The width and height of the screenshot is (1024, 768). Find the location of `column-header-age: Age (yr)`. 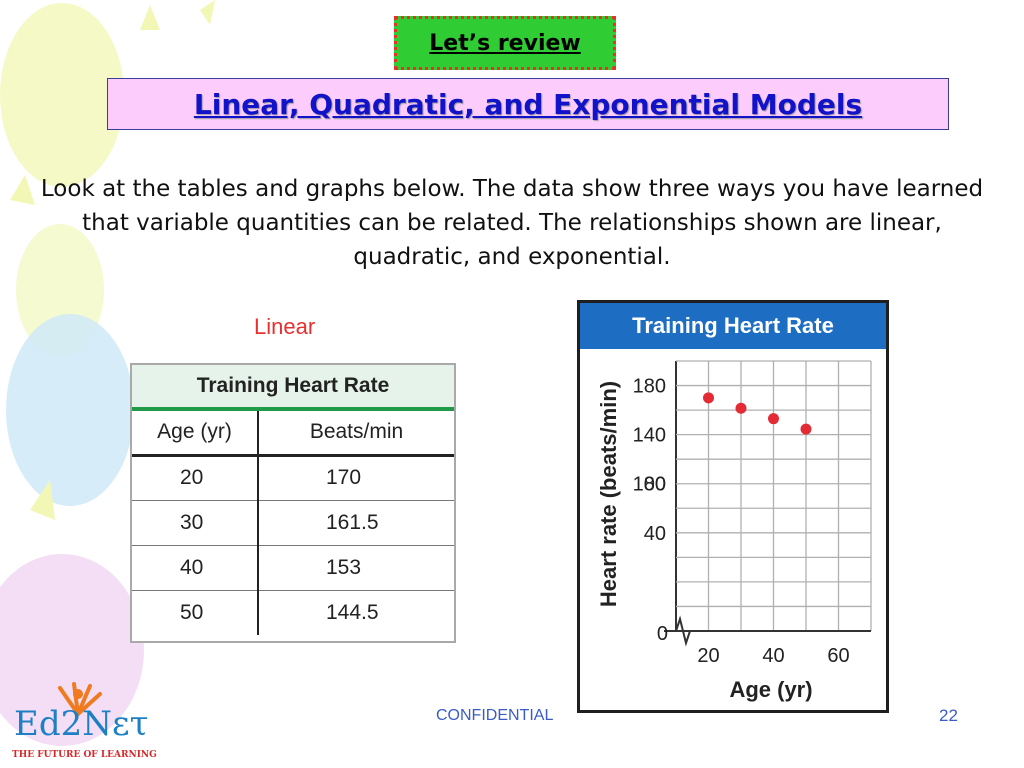

column-header-age: Age (yr) is located at coordinates (195, 434).